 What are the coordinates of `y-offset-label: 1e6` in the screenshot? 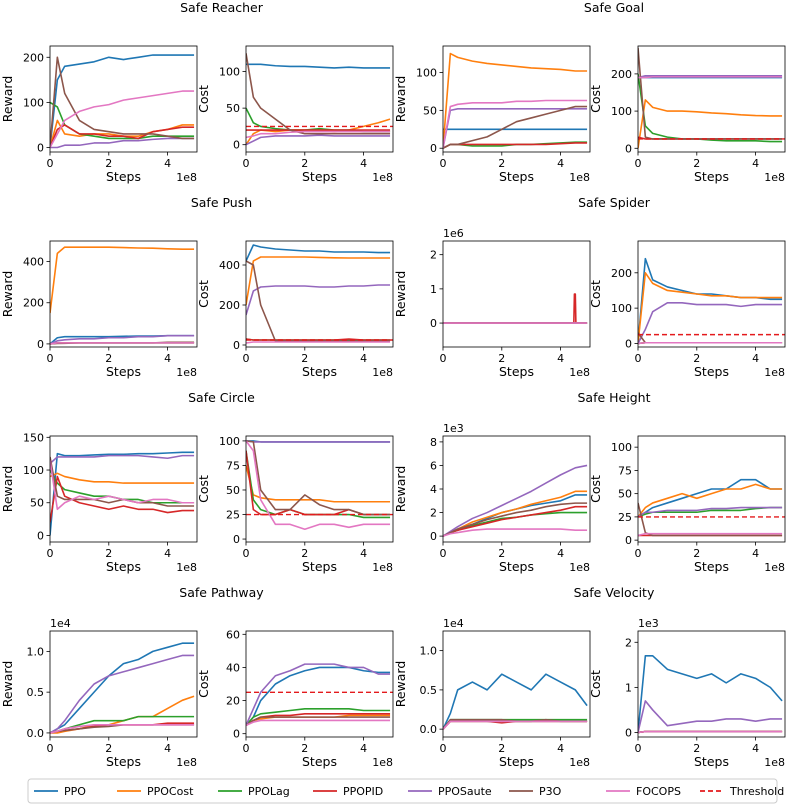 It's located at (453, 233).